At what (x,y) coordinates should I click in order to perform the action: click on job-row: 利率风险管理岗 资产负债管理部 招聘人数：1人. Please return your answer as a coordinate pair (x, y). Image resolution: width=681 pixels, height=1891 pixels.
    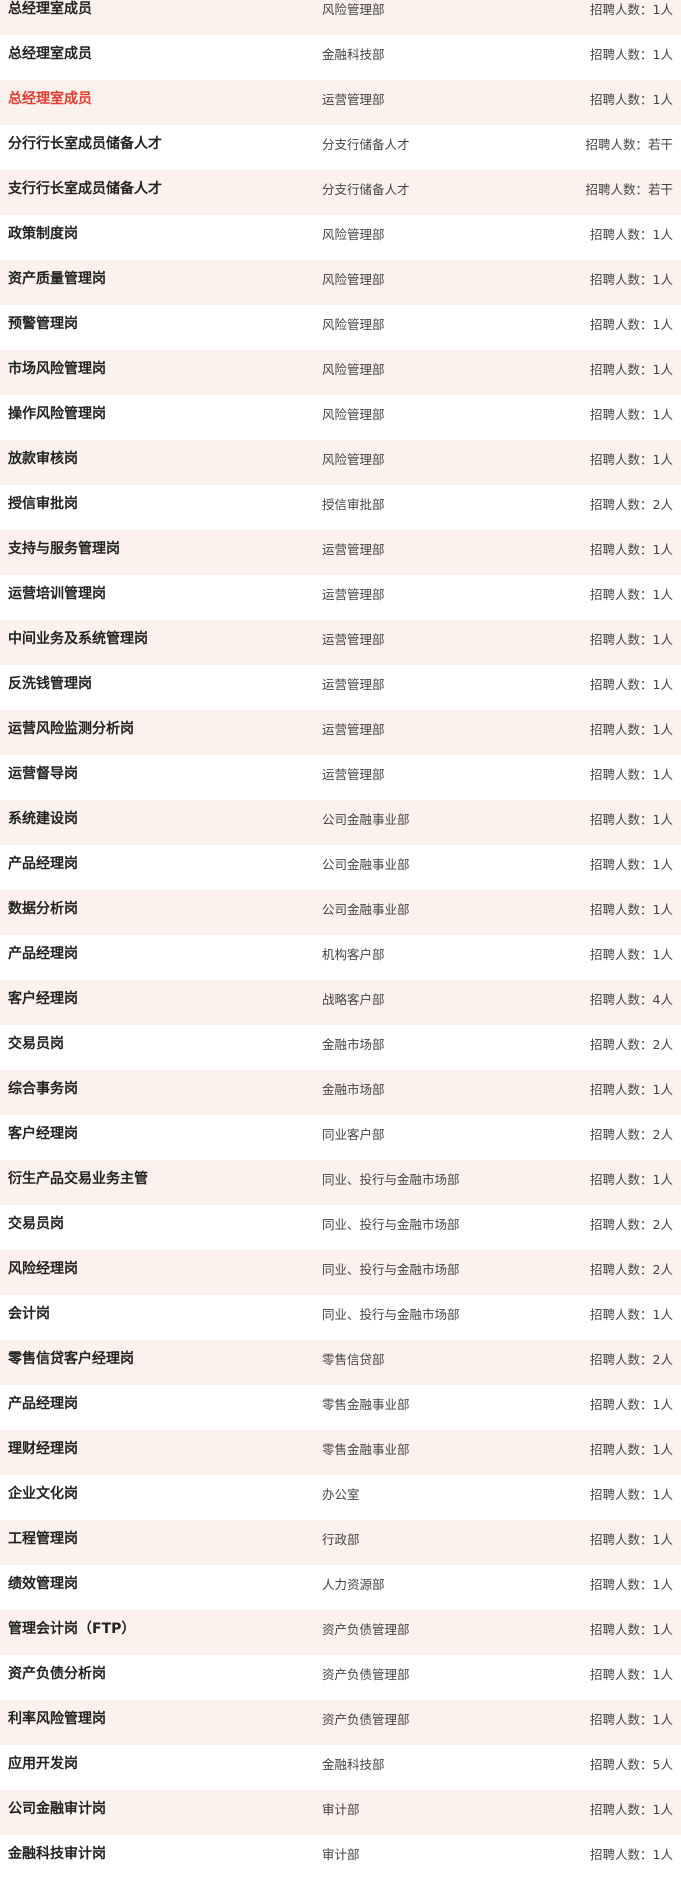
    Looking at the image, I should click on (340, 1722).